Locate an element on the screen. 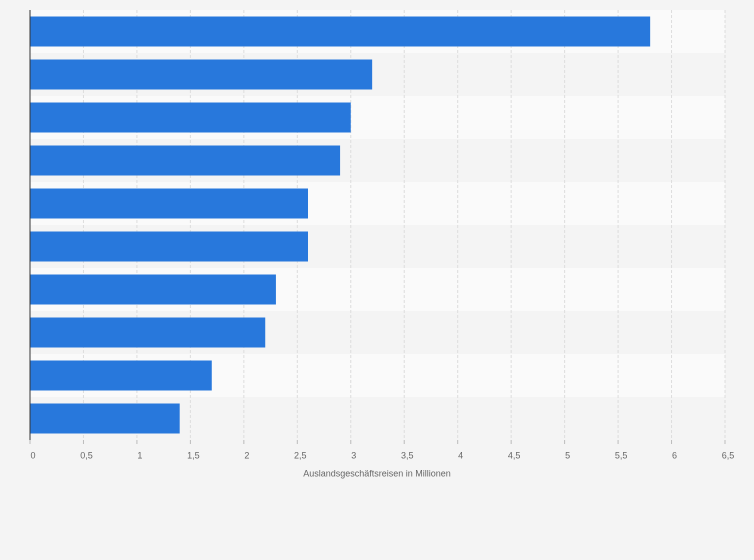 The height and width of the screenshot is (560, 754). x-tick-label: 5 is located at coordinates (567, 455).